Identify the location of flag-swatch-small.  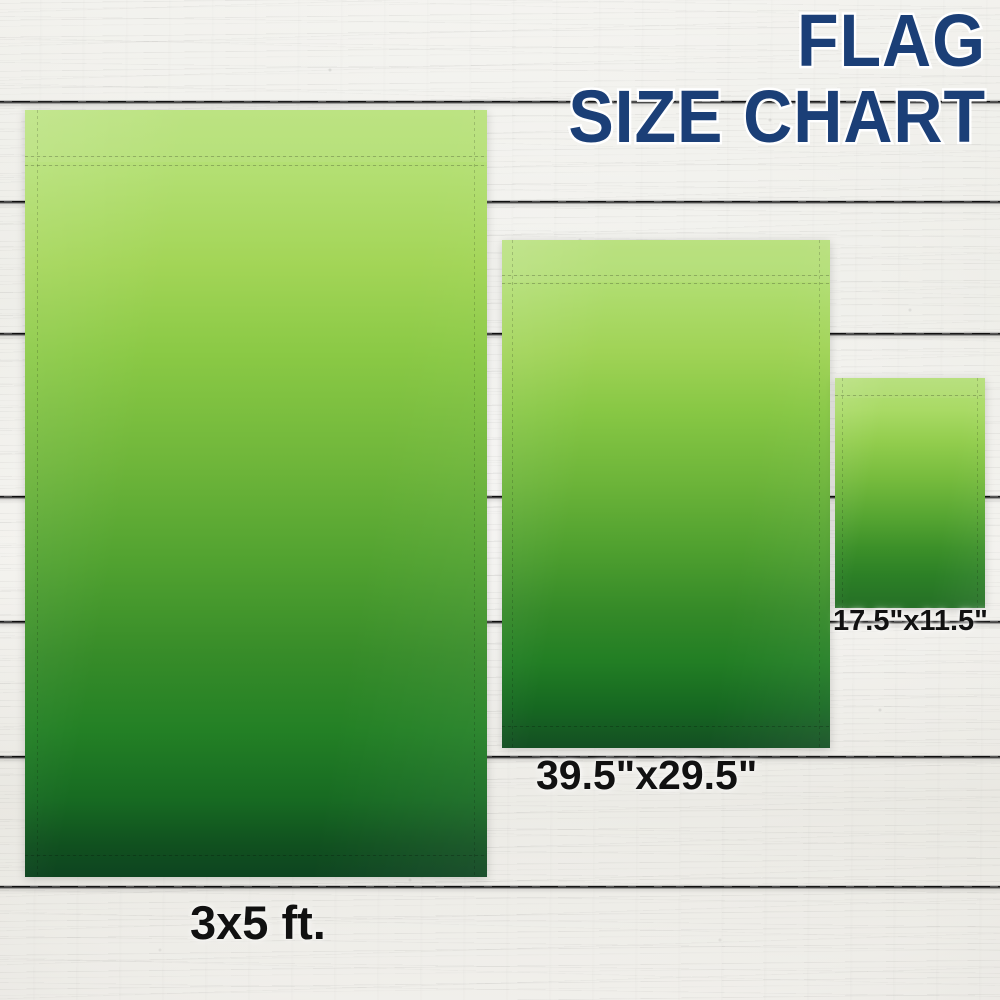
(910, 493).